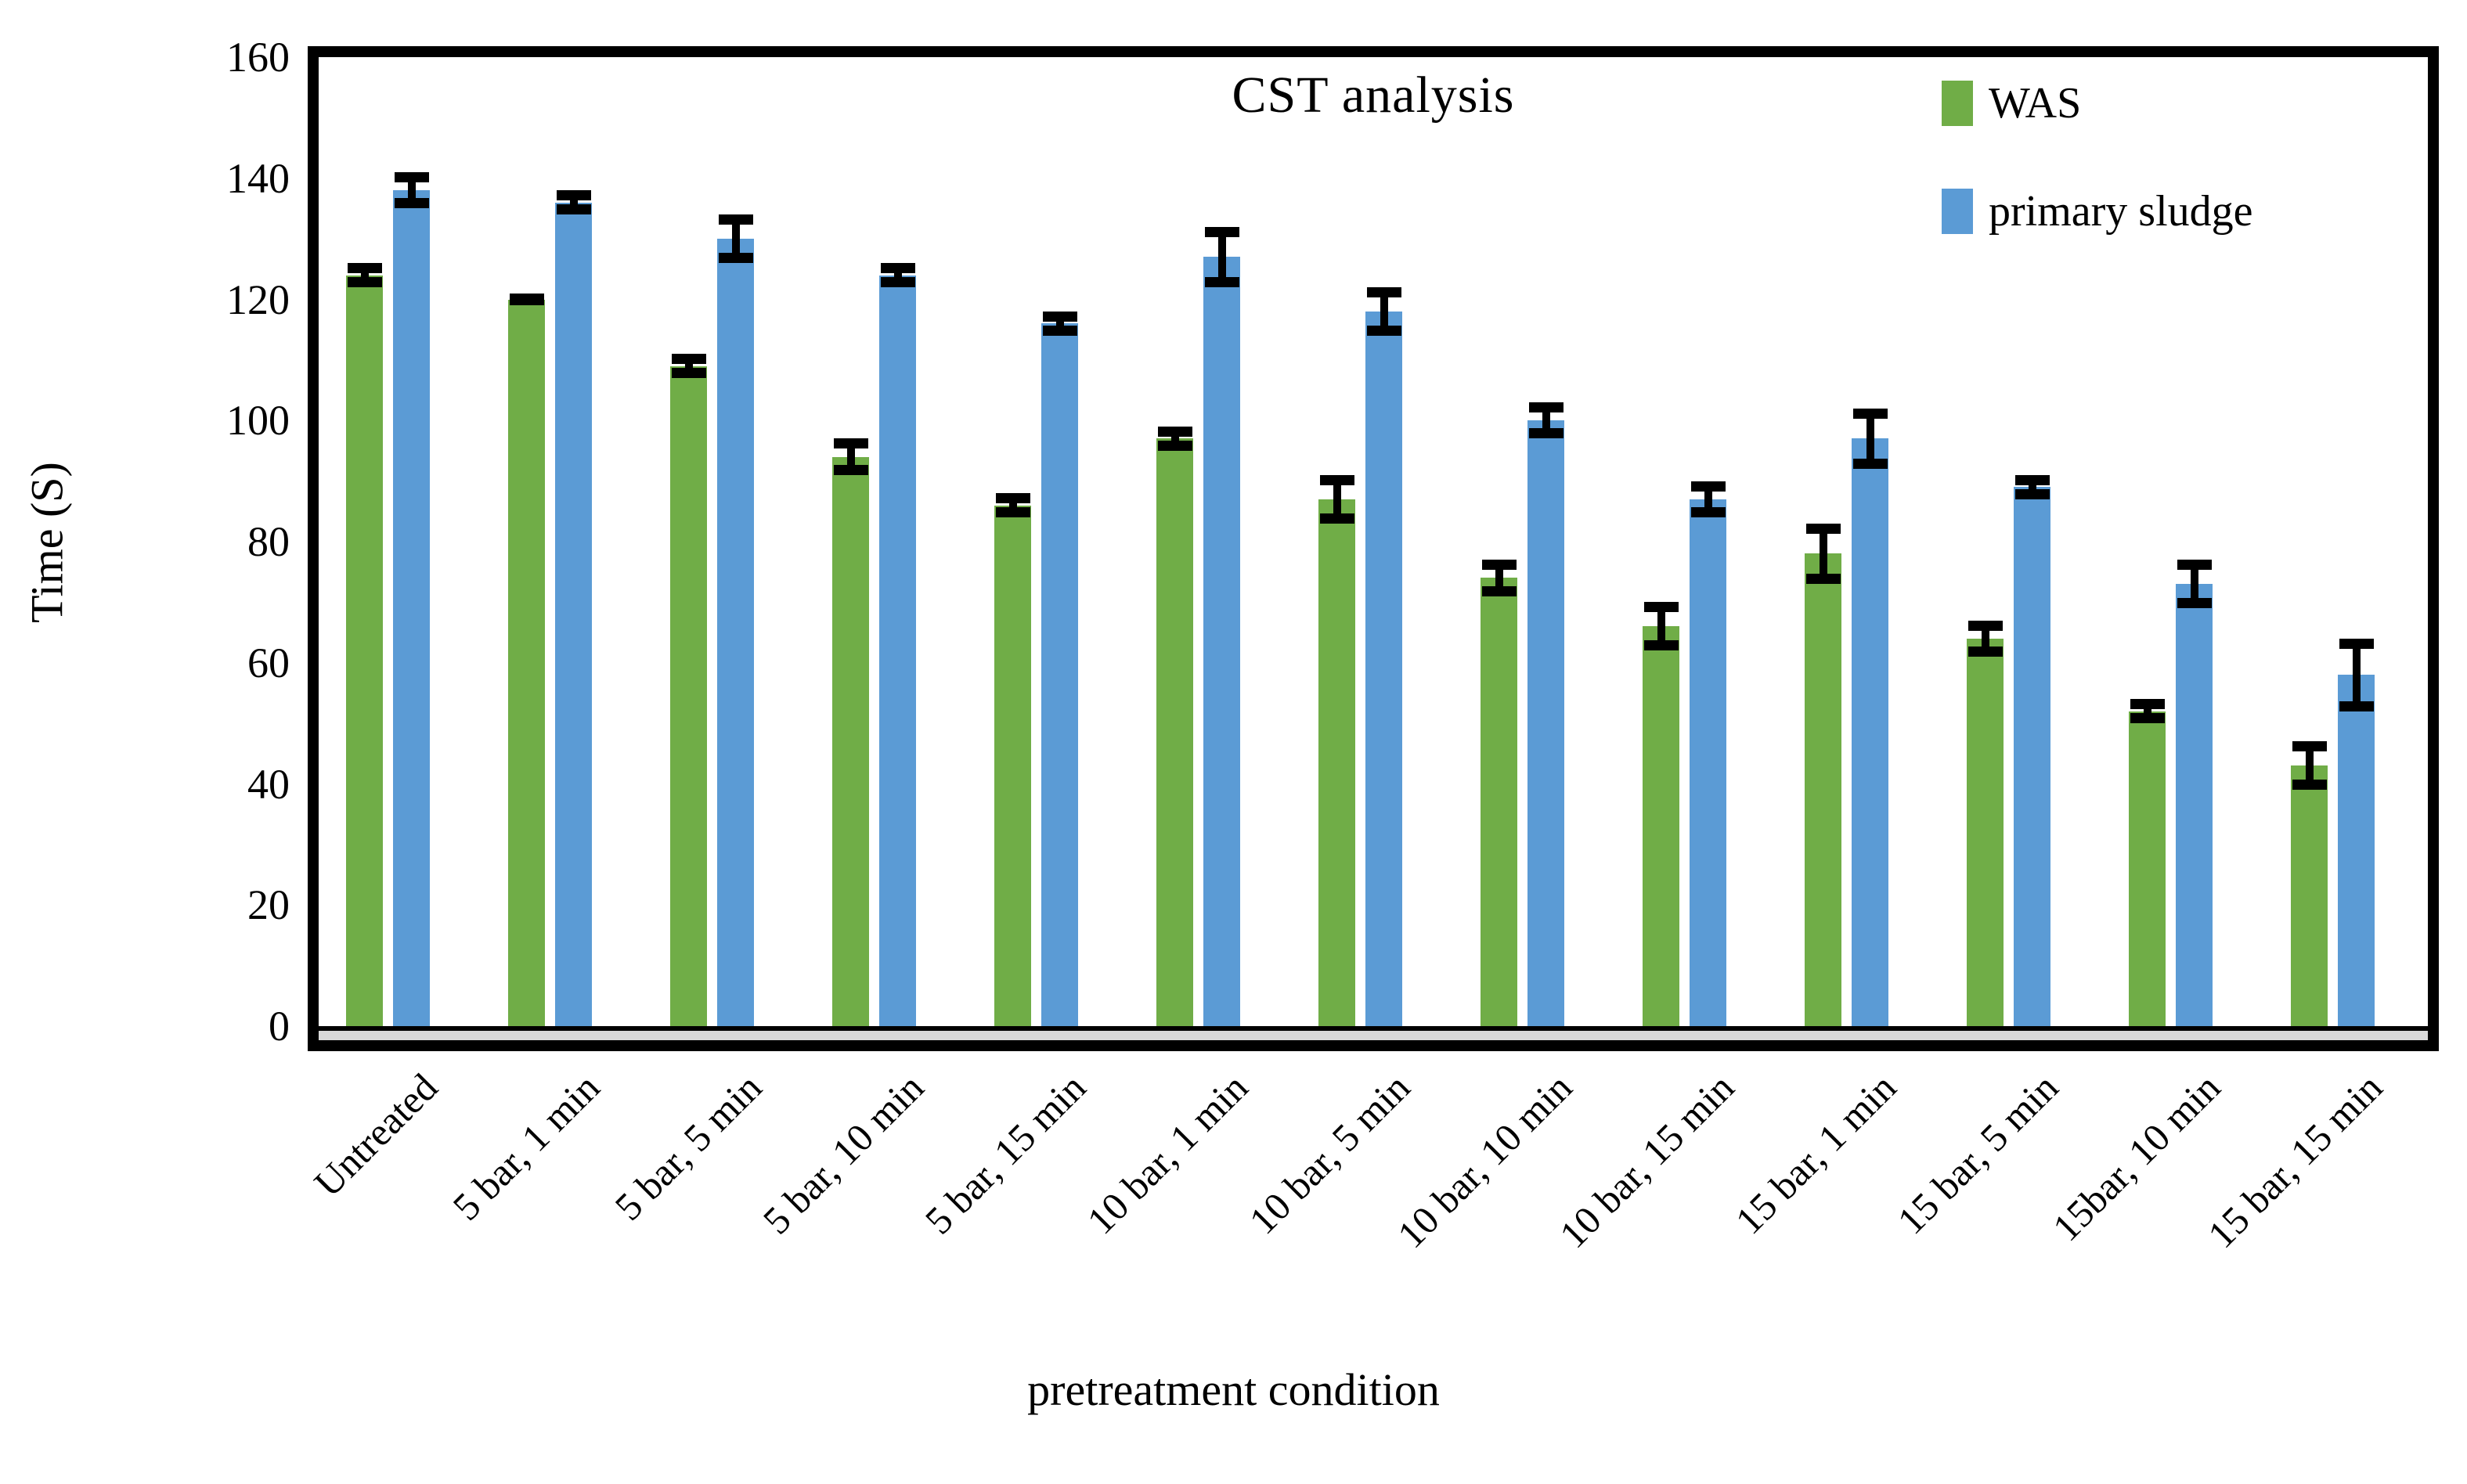 The image size is (2467, 1484). I want to click on chart-title: CST analysis, so click(1374, 95).